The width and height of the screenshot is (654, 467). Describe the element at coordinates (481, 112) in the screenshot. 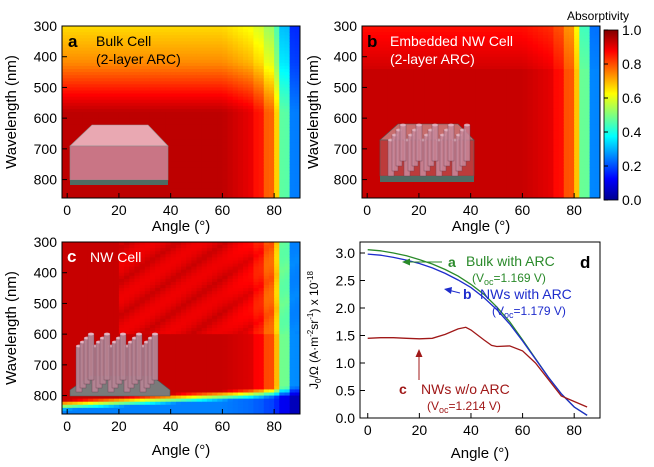

I see `axes-frame-b` at that location.